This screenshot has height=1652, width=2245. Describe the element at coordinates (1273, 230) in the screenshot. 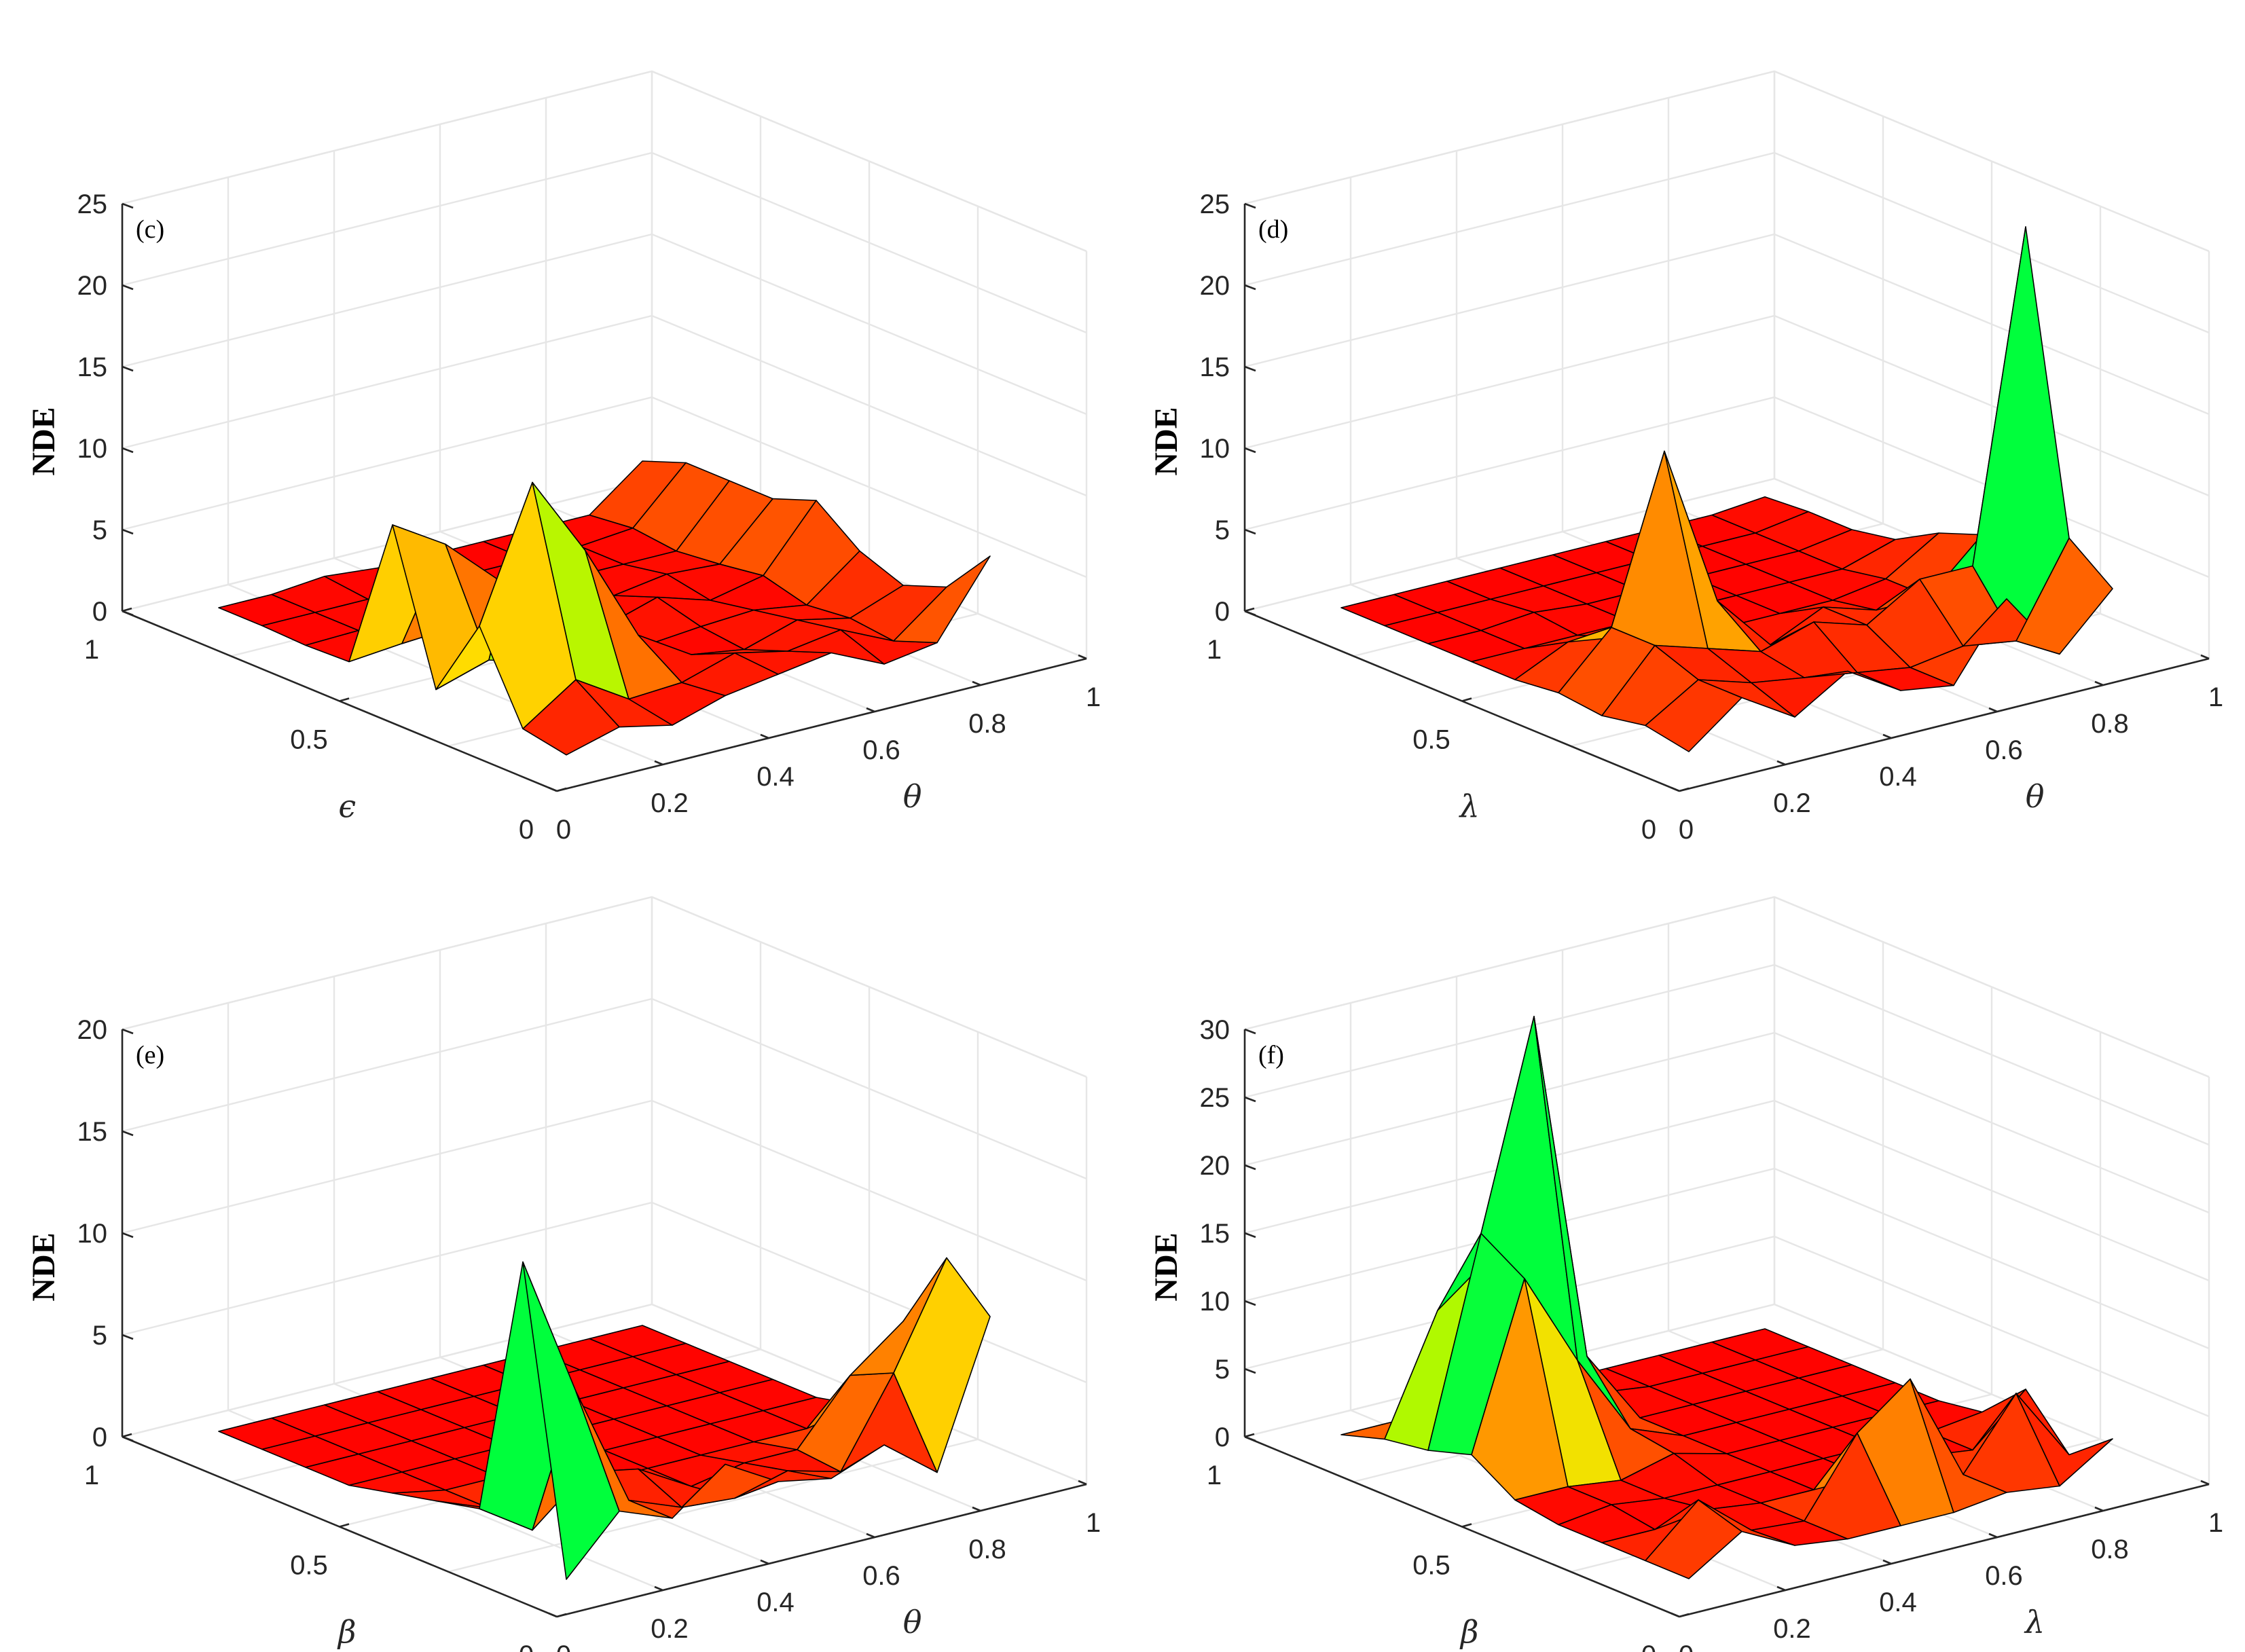

I see `panel-label: (d)` at that location.